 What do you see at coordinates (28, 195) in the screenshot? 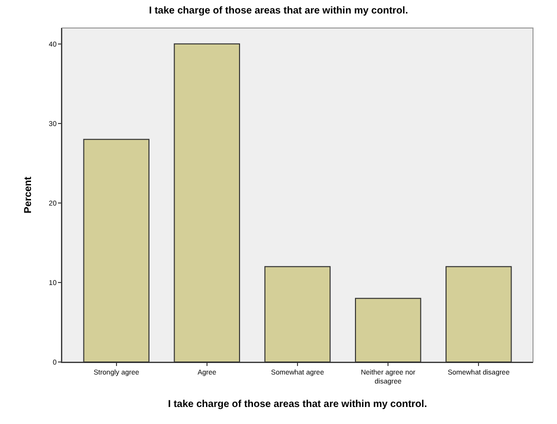
I see `y-axis-title: Percent` at bounding box center [28, 195].